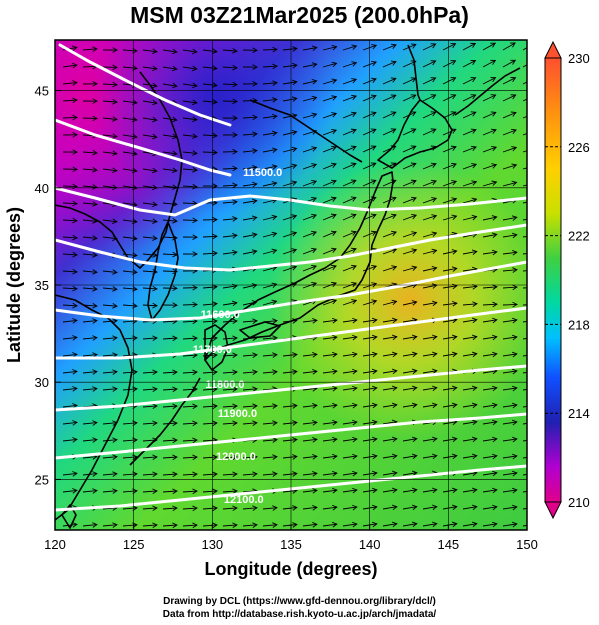 This screenshot has height=625, width=599. Describe the element at coordinates (448, 544) in the screenshot. I see `x-tick-label: 145` at that location.